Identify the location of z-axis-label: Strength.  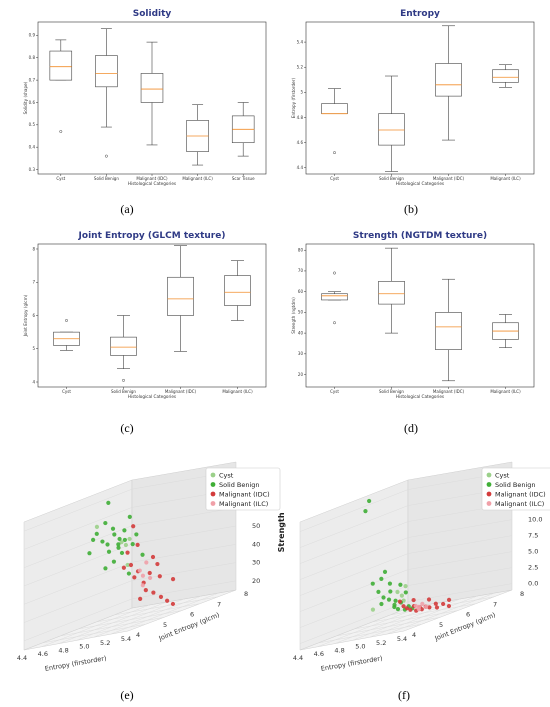
(281, 532).